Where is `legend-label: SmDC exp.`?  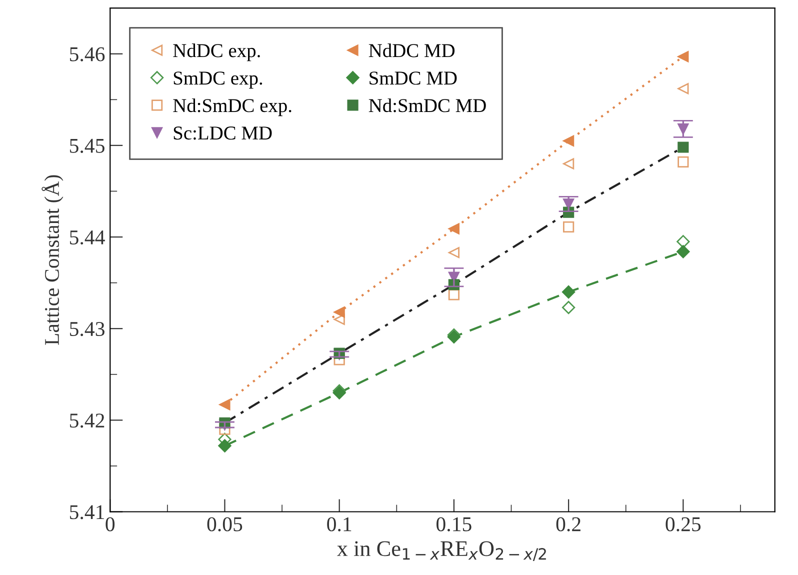 legend-label: SmDC exp. is located at coordinates (218, 80).